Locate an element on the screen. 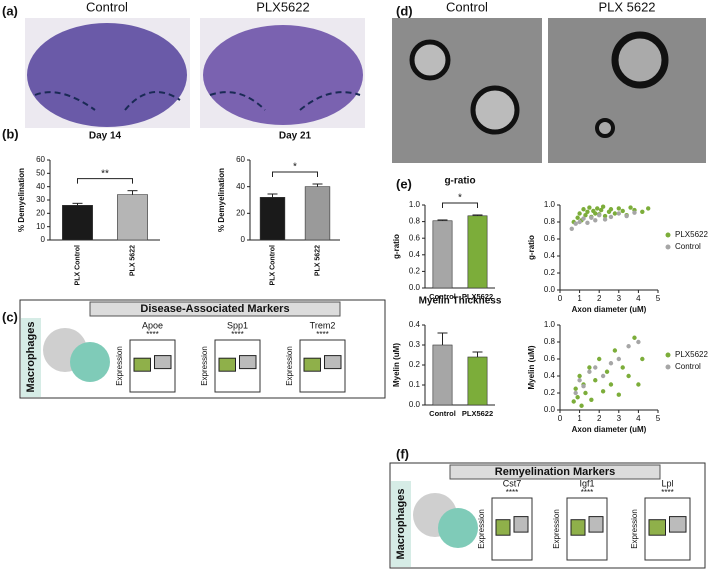 This screenshot has width=709, height=570. gene-label: Cst7 is located at coordinates (512, 483).